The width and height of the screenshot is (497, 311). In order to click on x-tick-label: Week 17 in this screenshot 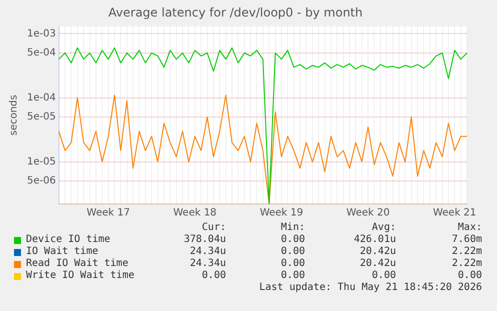, I will do `click(108, 213)`.